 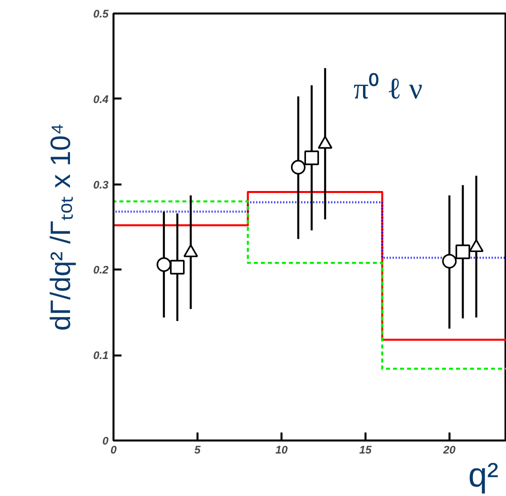 I want to click on annotation: π⁰ ℓ ν, so click(x=388, y=89).